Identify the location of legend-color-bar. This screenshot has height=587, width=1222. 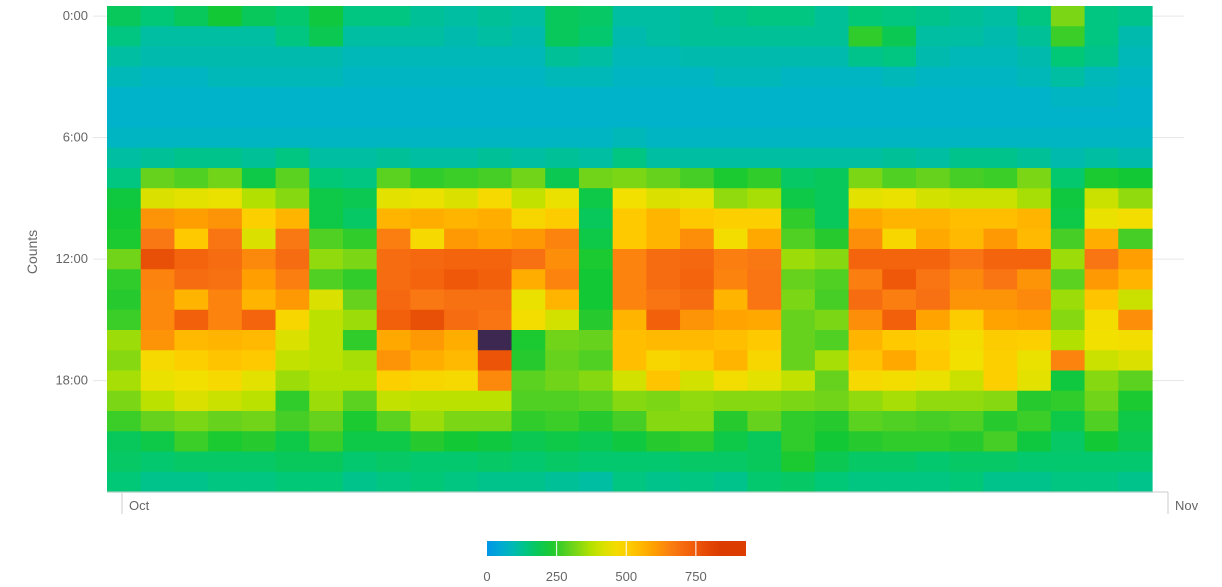
(616, 548).